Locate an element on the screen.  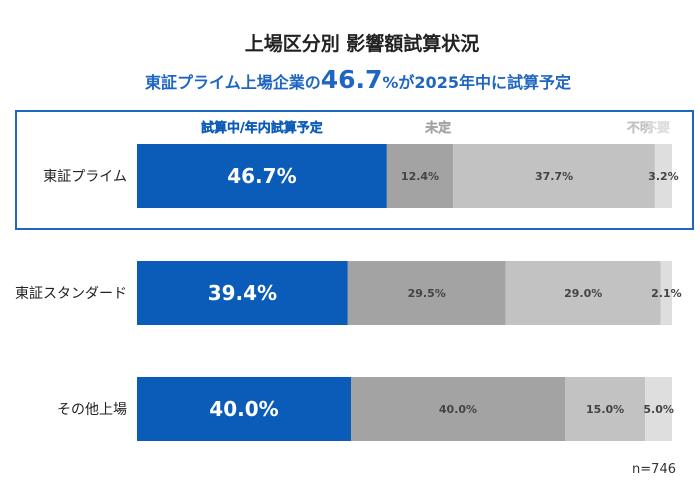
subtitle-prefix: 東証プライム上場企業の is located at coordinates (233, 82).